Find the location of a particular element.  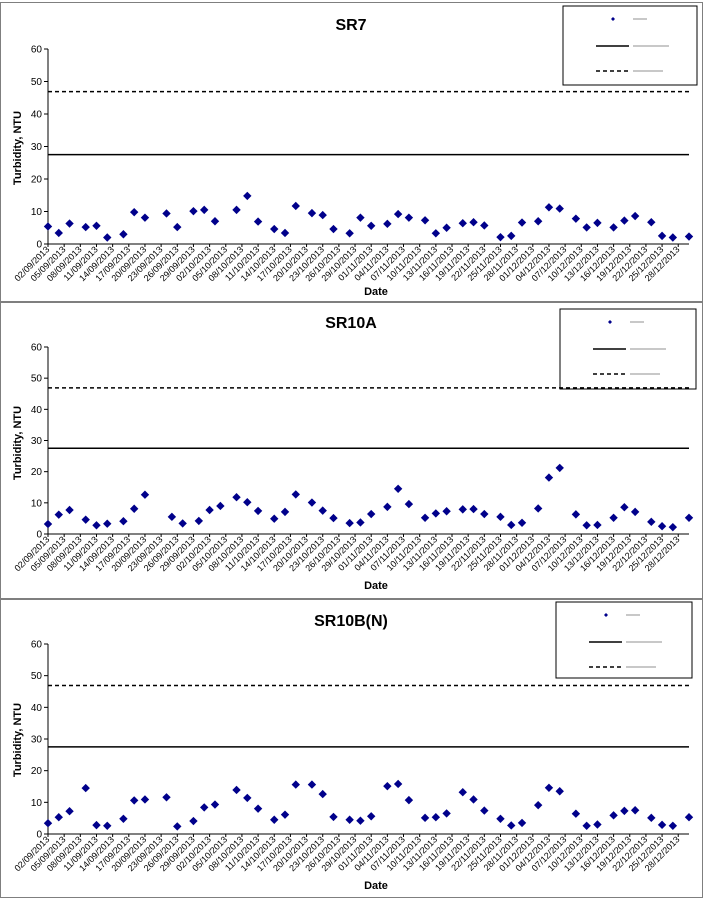

y-tick-label: 0 is located at coordinates (39, 535).